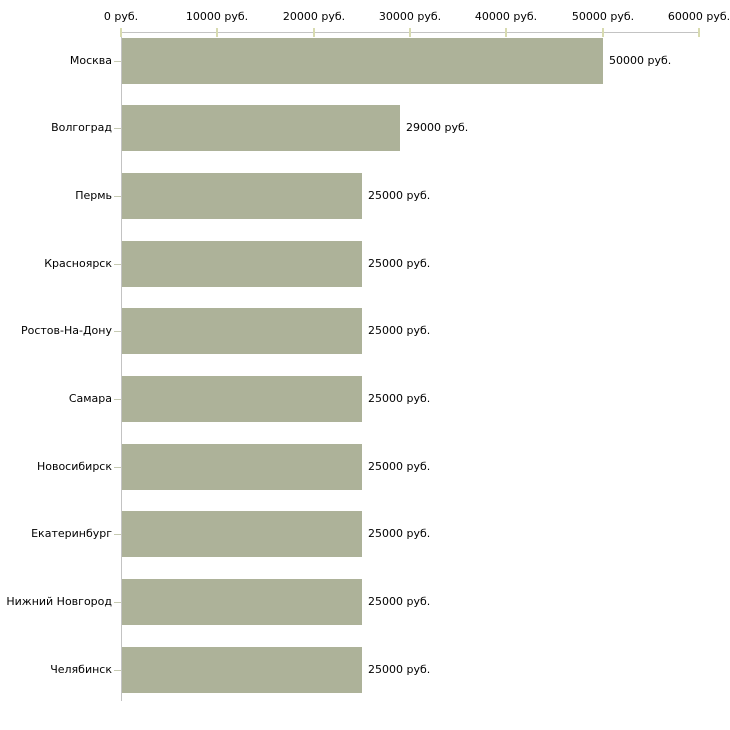 Image resolution: width=730 pixels, height=730 pixels. Describe the element at coordinates (437, 127) in the screenshot. I see `value-label: 29000 руб.` at that location.